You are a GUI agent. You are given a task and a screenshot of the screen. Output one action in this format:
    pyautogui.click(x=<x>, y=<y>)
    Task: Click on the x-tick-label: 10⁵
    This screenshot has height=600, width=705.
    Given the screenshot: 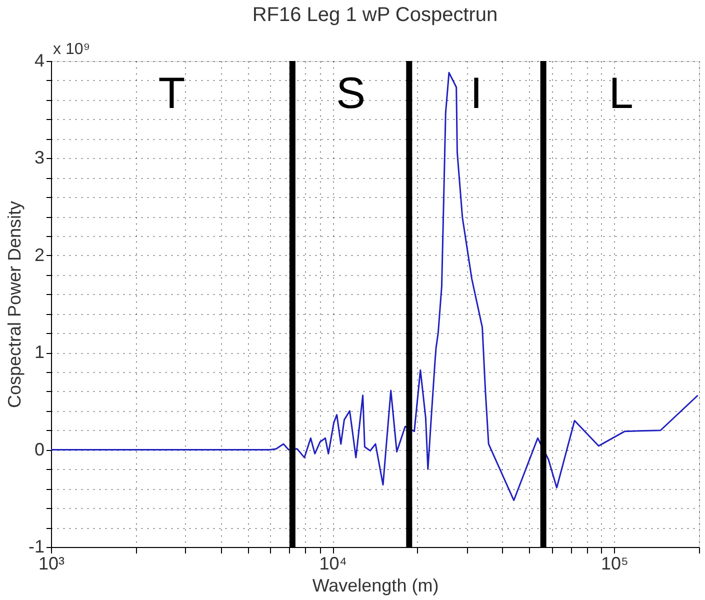 What is the action you would take?
    pyautogui.click(x=614, y=564)
    